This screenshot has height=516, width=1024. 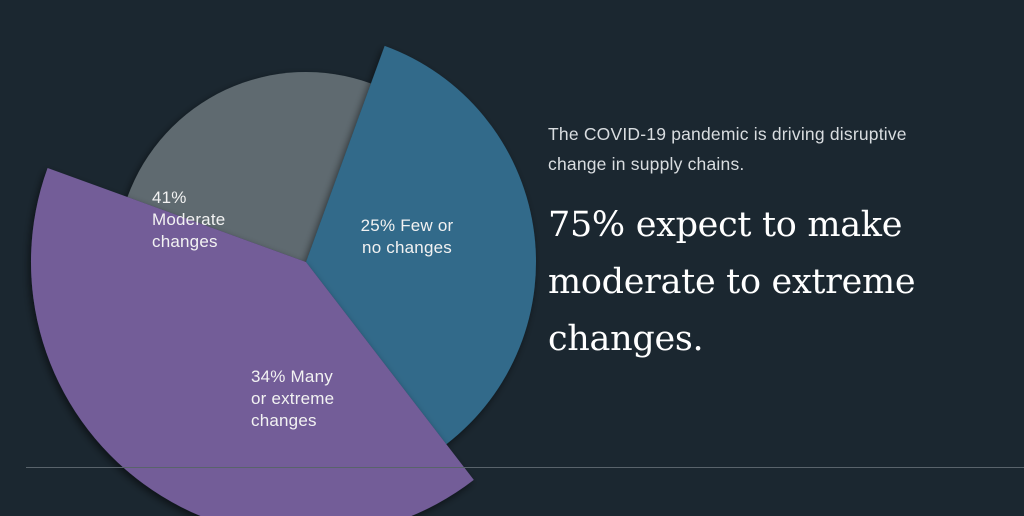 What do you see at coordinates (407, 225) in the screenshot?
I see `pie-label-line: 25% Few or` at bounding box center [407, 225].